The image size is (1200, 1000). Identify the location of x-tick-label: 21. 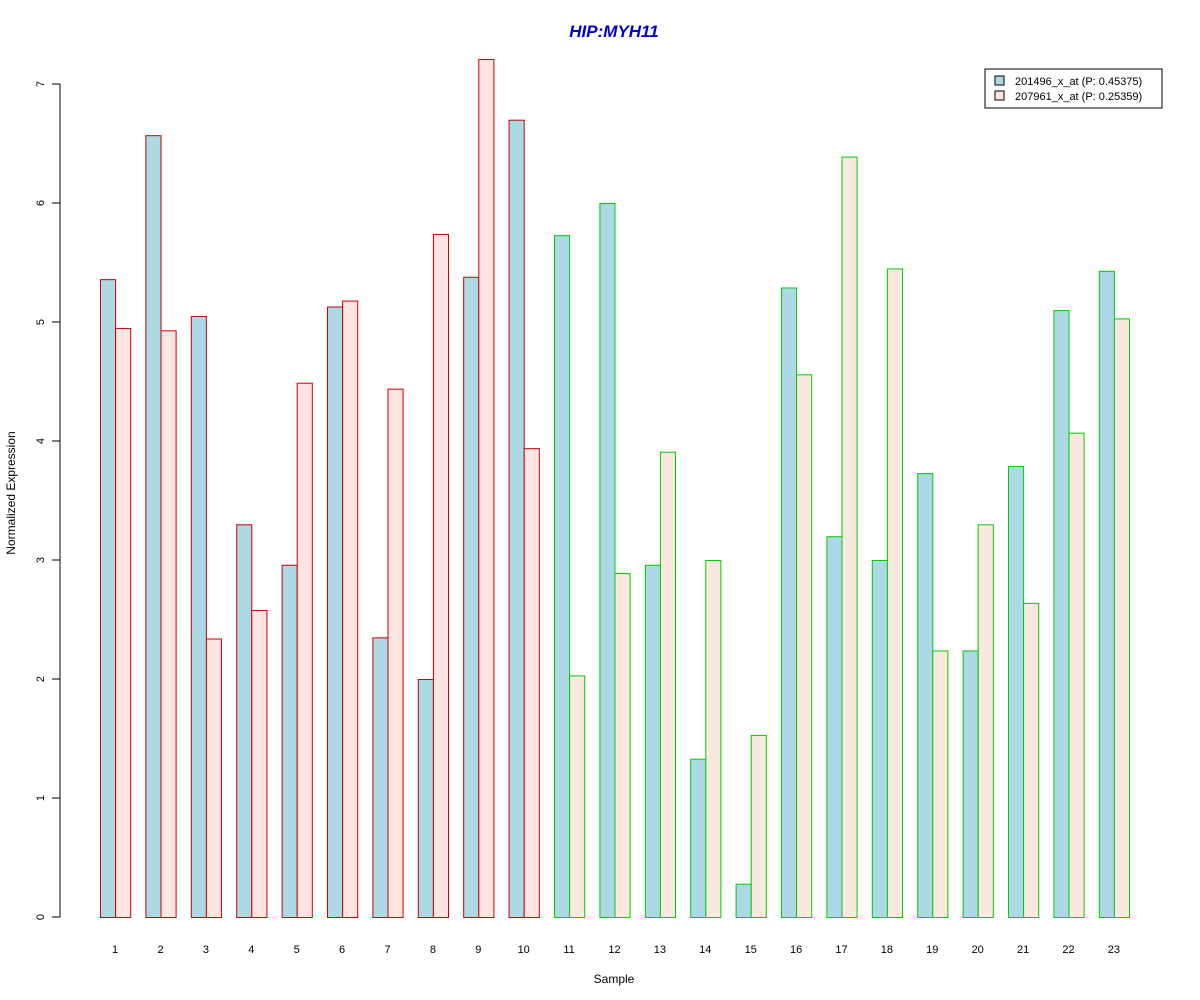
(1023, 950).